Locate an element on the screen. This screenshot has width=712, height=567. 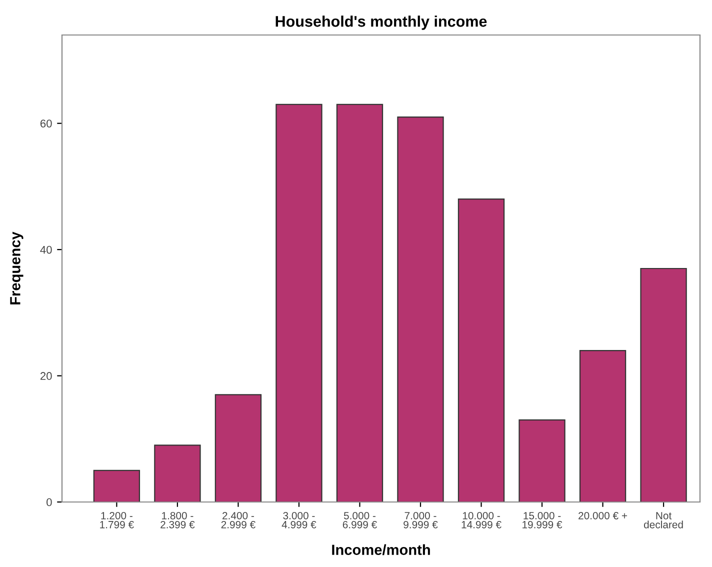
x-tick-label: 10.000 - 14.999 € is located at coordinates (482, 520).